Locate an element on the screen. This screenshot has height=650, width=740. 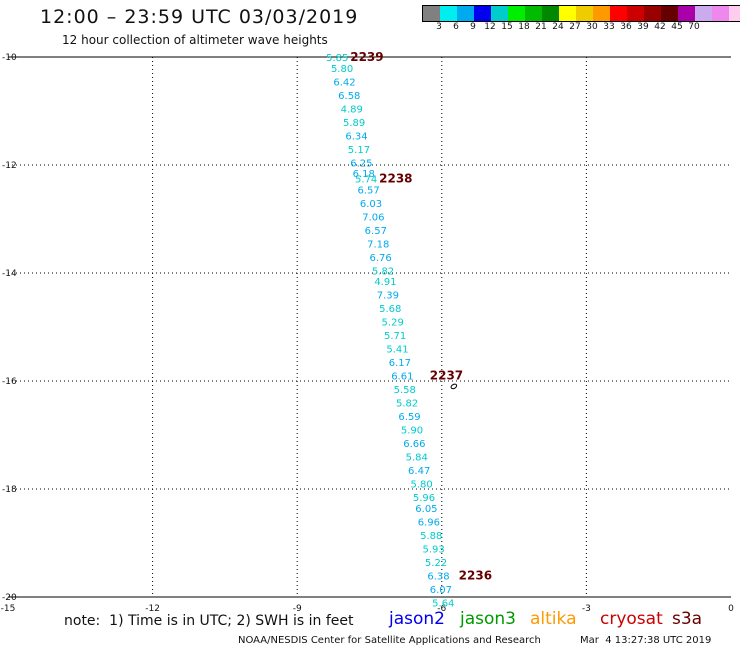
wave-height-value: 6.25 is located at coordinates (361, 163).